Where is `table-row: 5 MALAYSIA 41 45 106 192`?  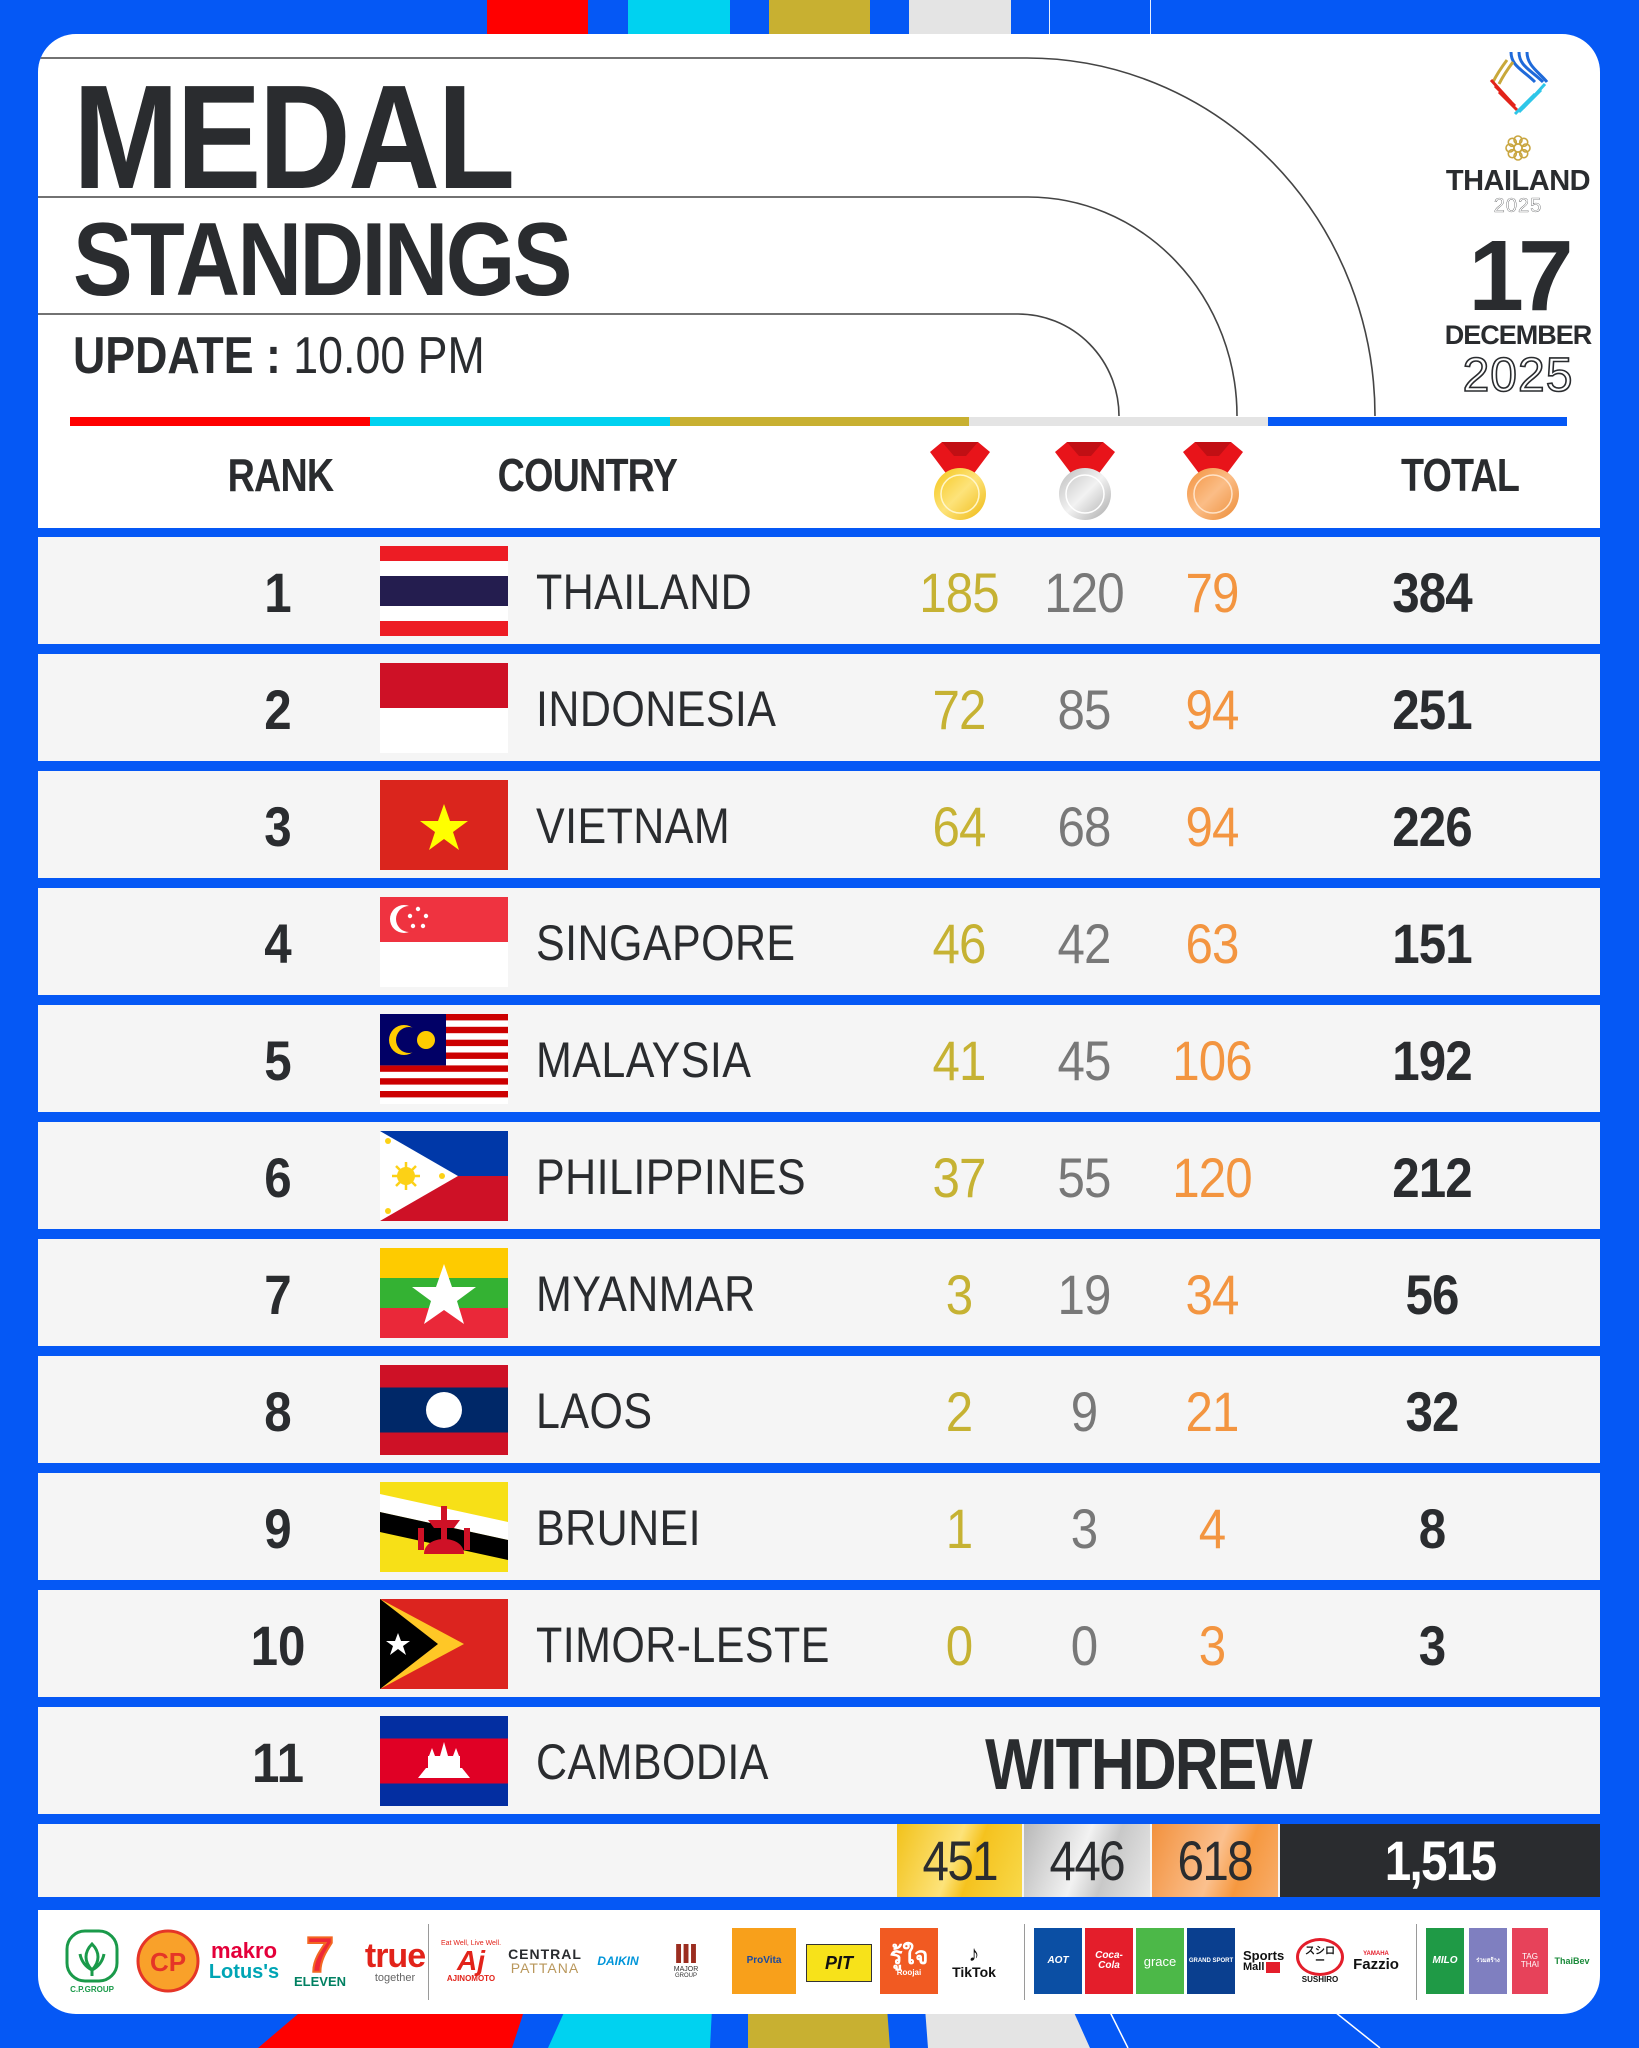
table-row: 5 MALAYSIA 41 45 106 192 is located at coordinates (819, 1058).